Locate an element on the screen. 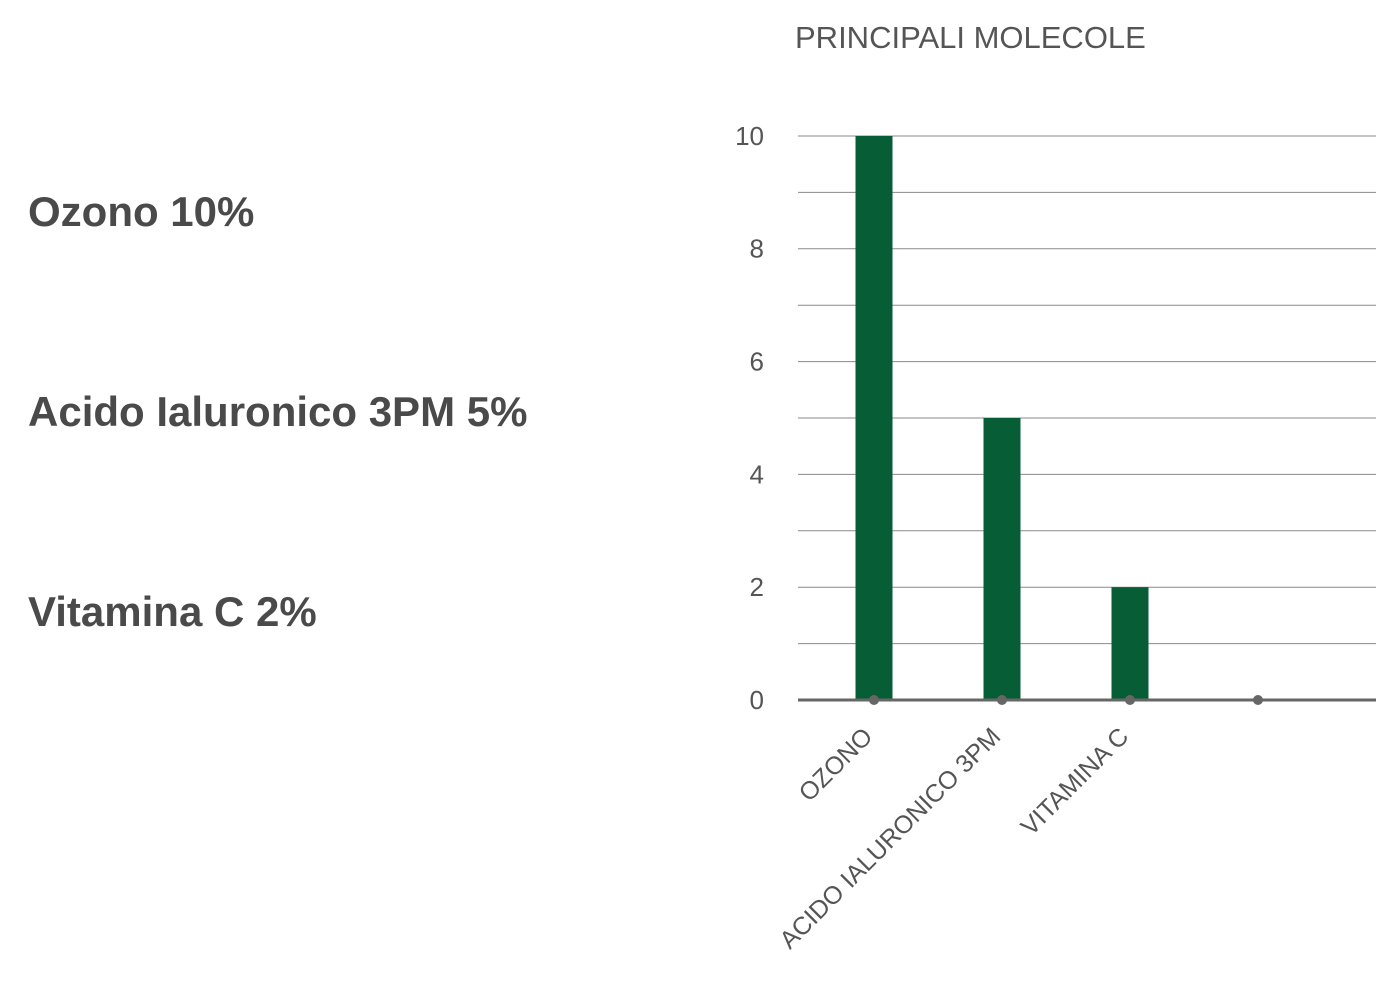  y-axis-ticks: 0 2 4 6 8 10 is located at coordinates (749, 418).